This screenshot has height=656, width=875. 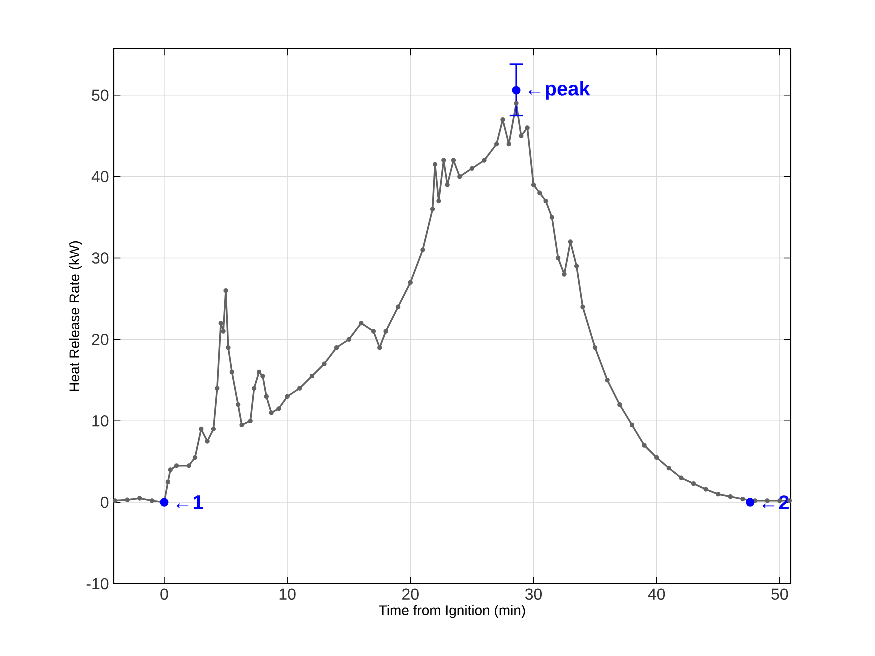 What do you see at coordinates (75, 317) in the screenshot?
I see `y-axis-title: Heat Release Rate (kW)` at bounding box center [75, 317].